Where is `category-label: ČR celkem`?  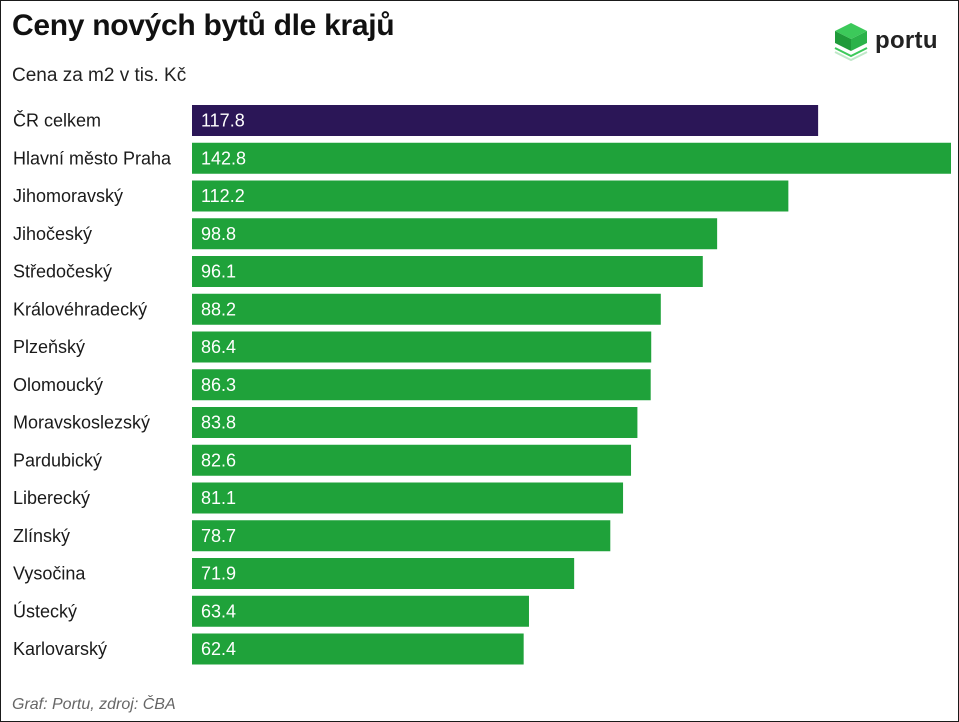
category-label: ČR celkem is located at coordinates (57, 120).